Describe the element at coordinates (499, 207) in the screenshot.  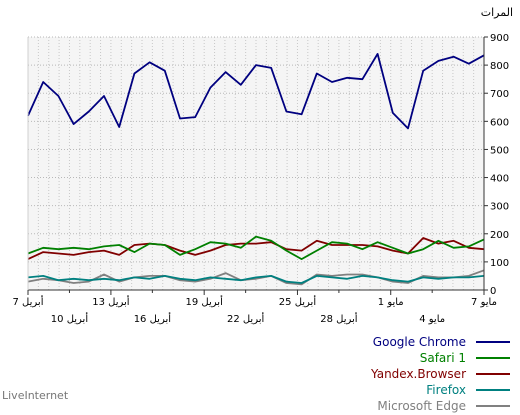
I see `y-tick-label: 300` at that location.